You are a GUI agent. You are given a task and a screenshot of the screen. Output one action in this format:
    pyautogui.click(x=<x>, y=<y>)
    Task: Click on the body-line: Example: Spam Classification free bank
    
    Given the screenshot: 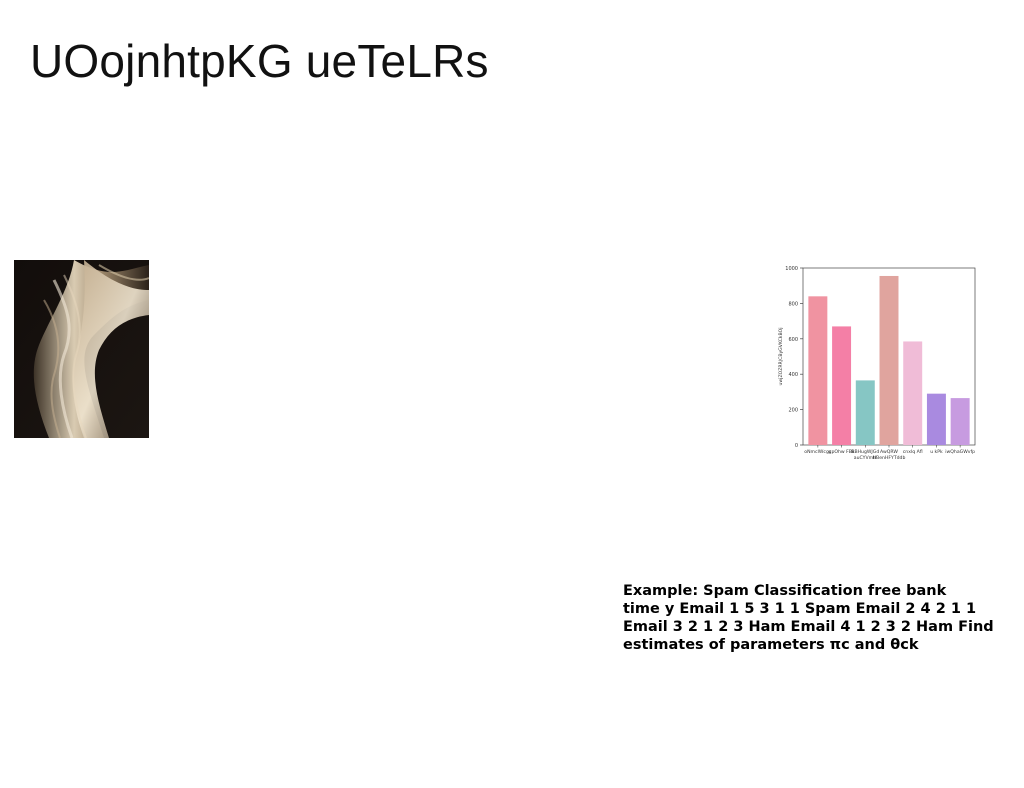 What is the action you would take?
    pyautogui.click(x=785, y=591)
    